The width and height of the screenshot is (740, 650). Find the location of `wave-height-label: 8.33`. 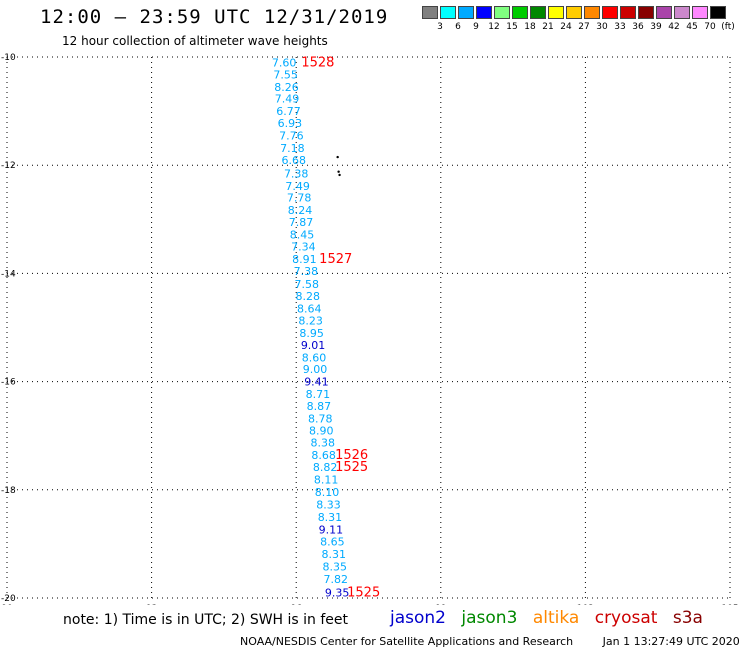

wave-height-label: 8.33 is located at coordinates (328, 504).